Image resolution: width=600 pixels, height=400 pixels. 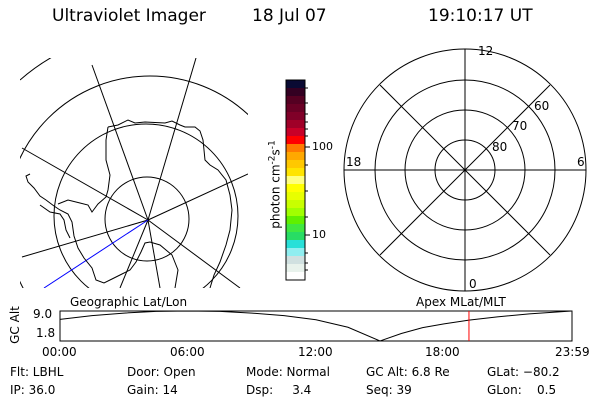 What do you see at coordinates (542, 106) in the screenshot?
I see `lat-label-60: 60` at bounding box center [542, 106].